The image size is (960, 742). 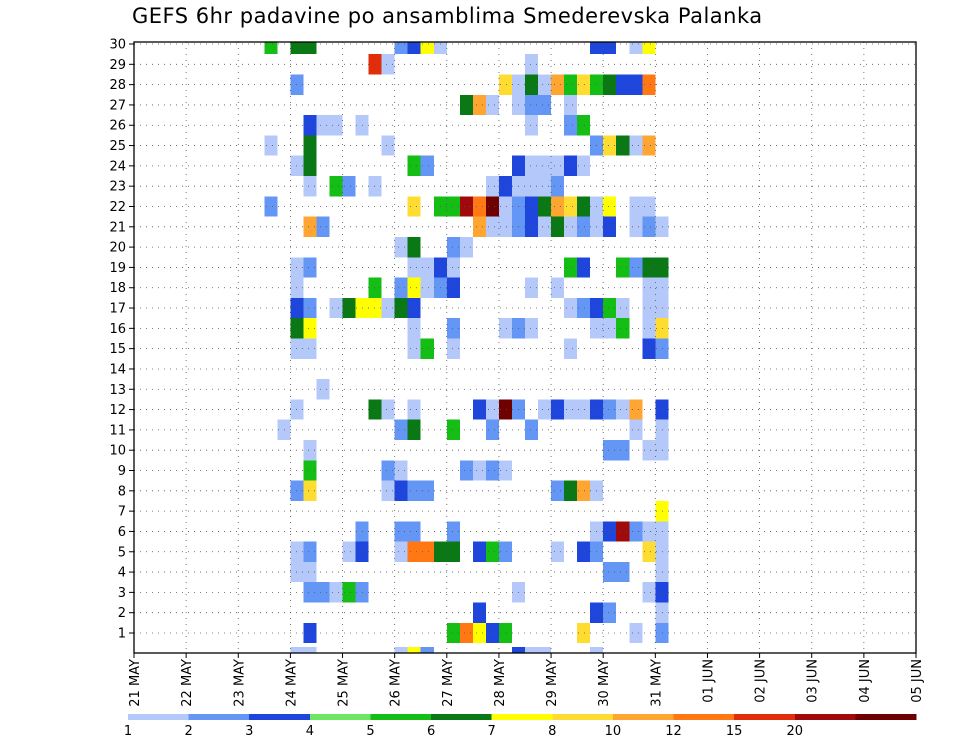 What do you see at coordinates (794, 731) in the screenshot?
I see `colorbar-label: 20` at bounding box center [794, 731].